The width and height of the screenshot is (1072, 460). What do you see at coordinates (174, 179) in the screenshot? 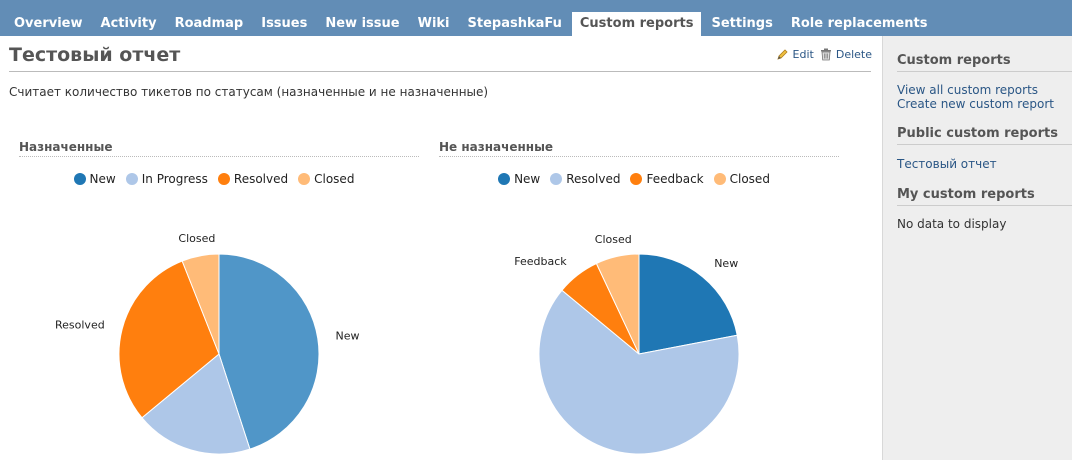
I see `legend-label: In Progress` at bounding box center [174, 179].